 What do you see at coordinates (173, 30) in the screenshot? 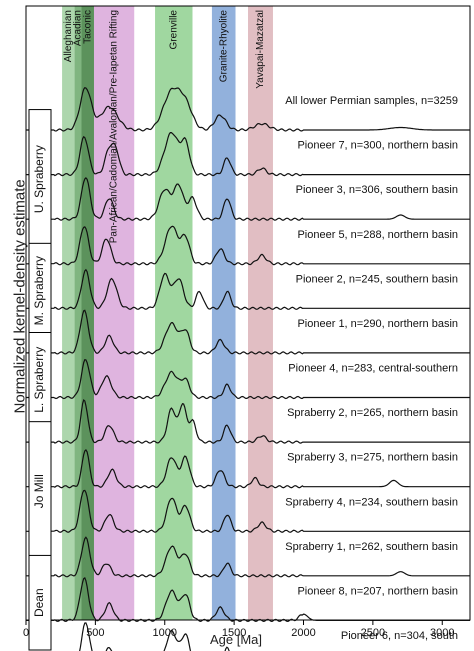
I see `band-label-4: Grenville` at bounding box center [173, 30].